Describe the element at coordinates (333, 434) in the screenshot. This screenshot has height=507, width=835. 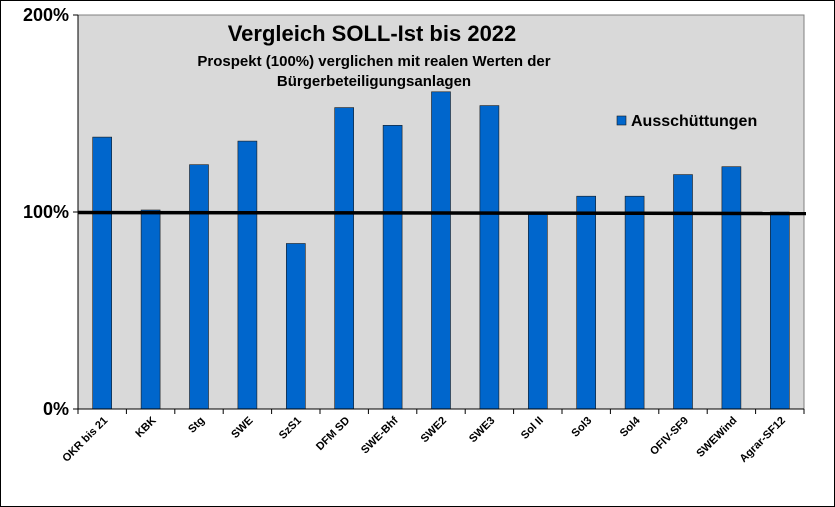
I see `x-tick-label-5: DFM SD` at that location.